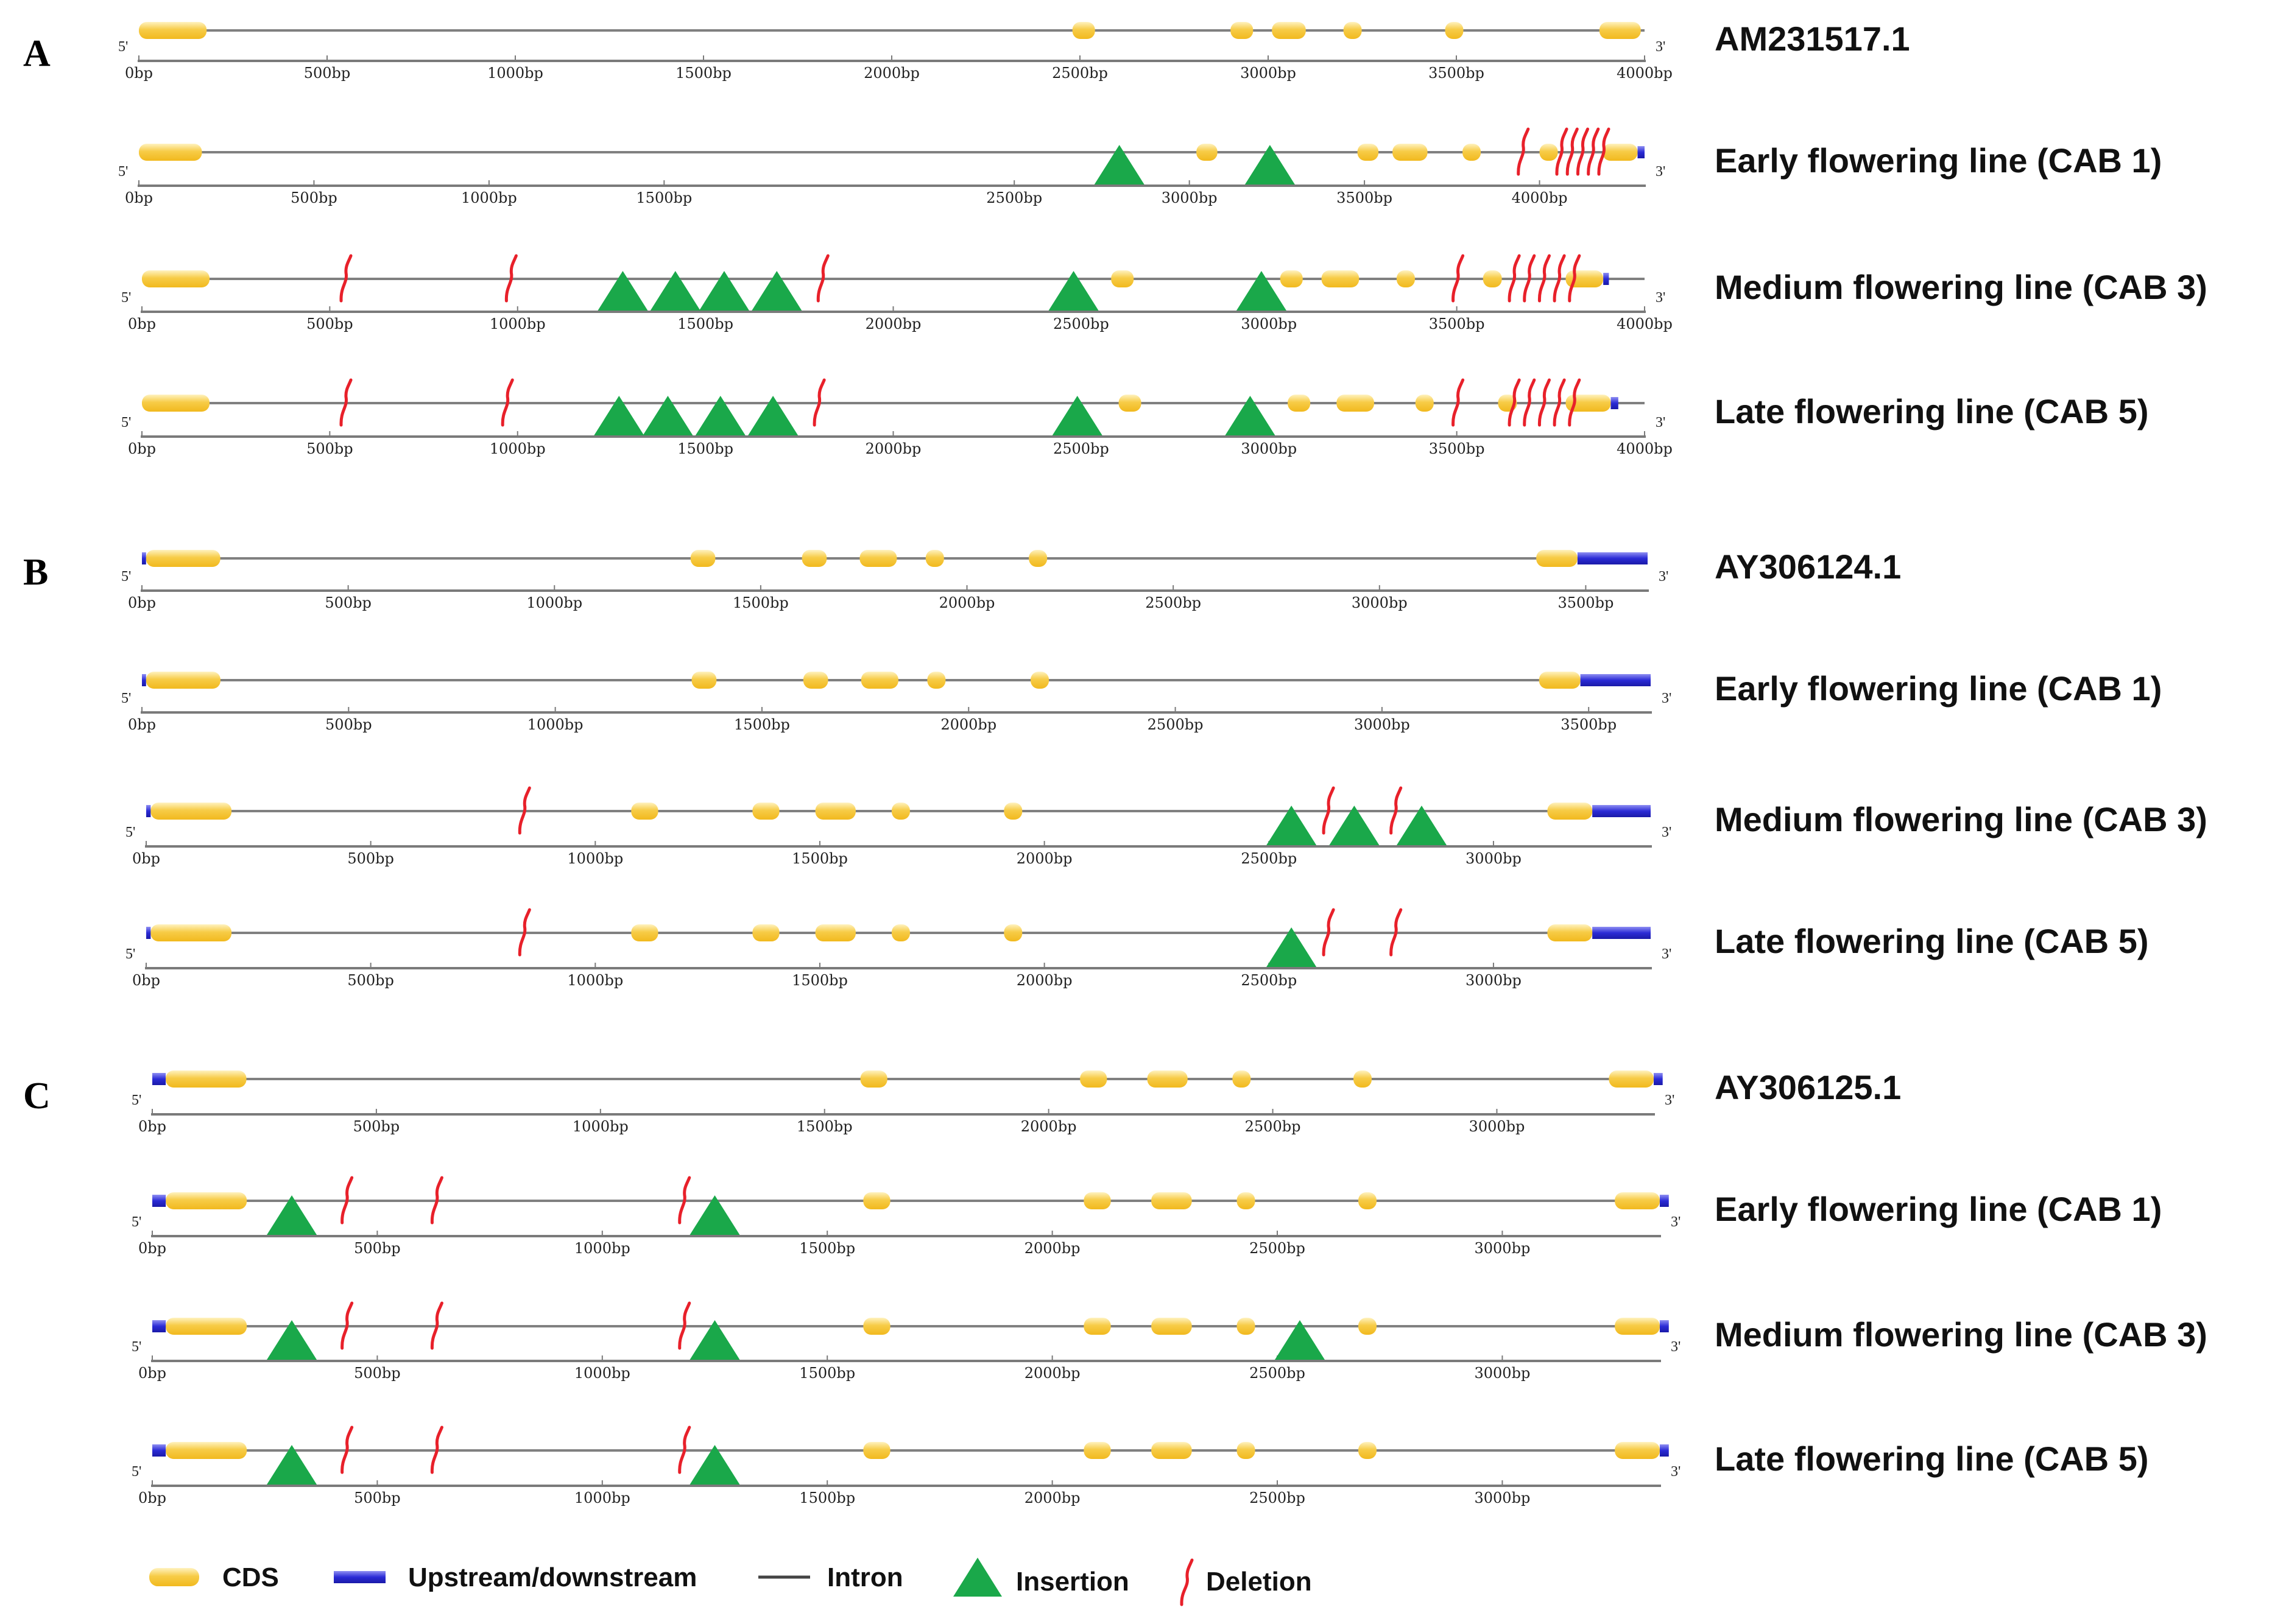  Describe the element at coordinates (978, 1577) in the screenshot. I see `legend-insertion-swatch` at that location.